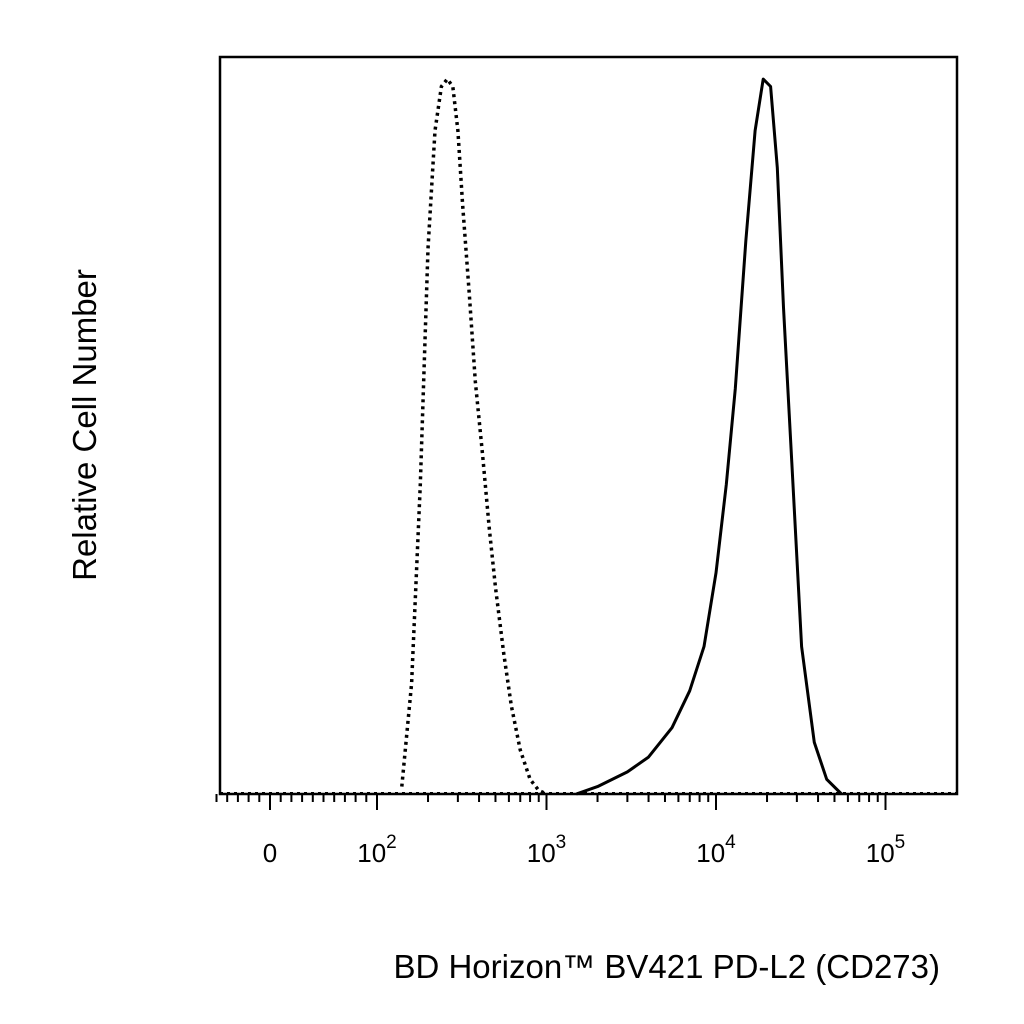 The width and height of the screenshot is (1024, 1024). Describe the element at coordinates (84, 425) in the screenshot. I see `y-axis-title: Relative Cell Number` at that location.